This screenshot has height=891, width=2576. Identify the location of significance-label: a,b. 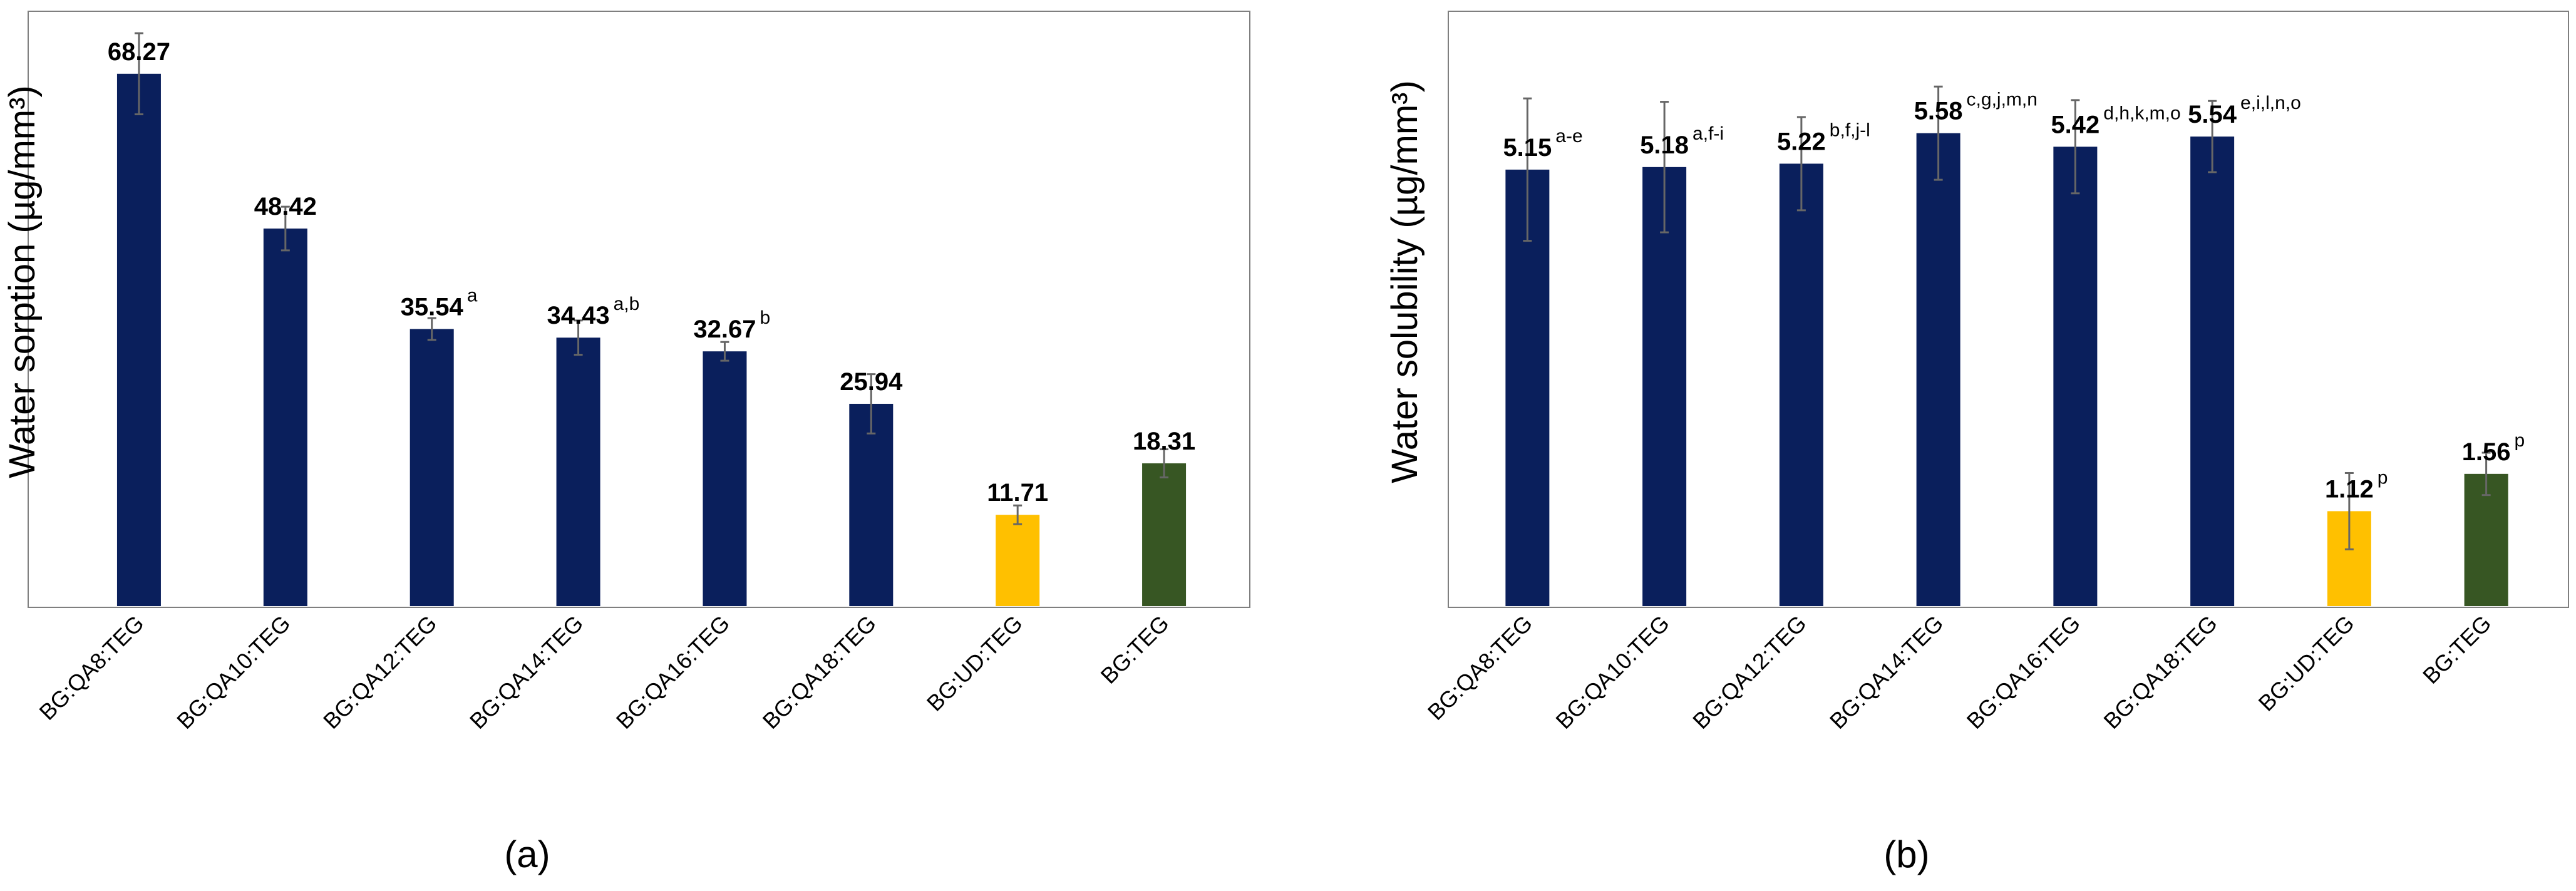
(627, 304).